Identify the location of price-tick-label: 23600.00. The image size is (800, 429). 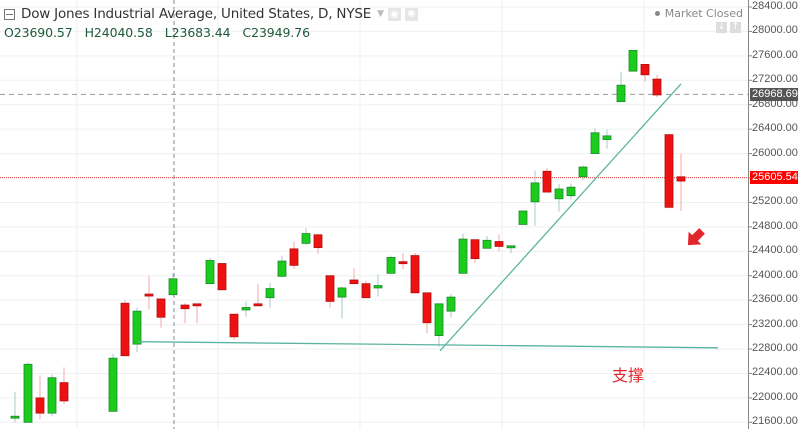
(775, 299).